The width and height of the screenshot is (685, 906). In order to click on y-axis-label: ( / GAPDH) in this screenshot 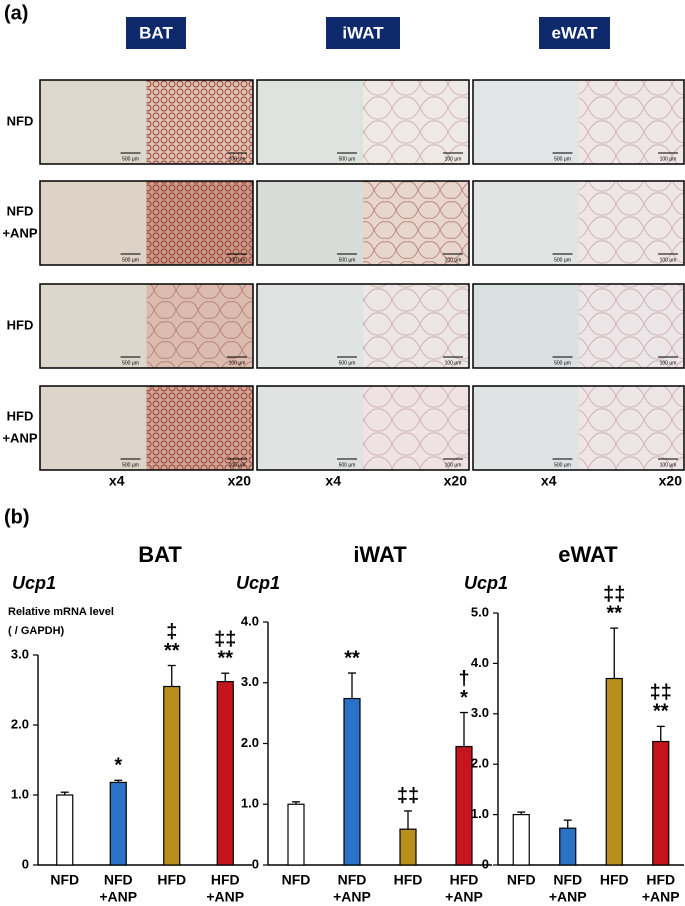, I will do `click(36, 631)`.